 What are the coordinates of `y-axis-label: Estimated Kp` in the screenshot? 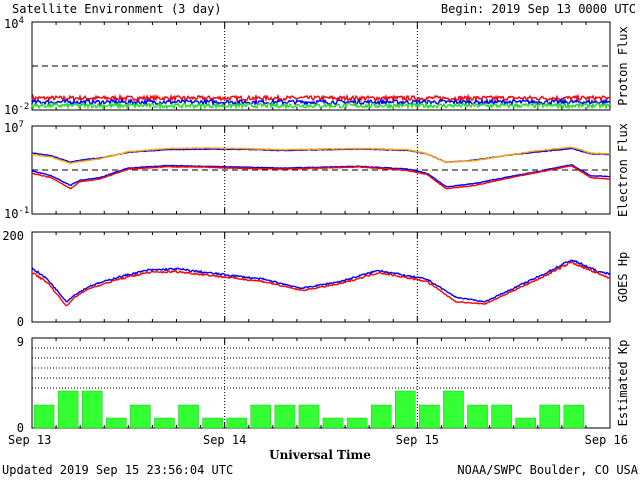 It's located at (623, 383).